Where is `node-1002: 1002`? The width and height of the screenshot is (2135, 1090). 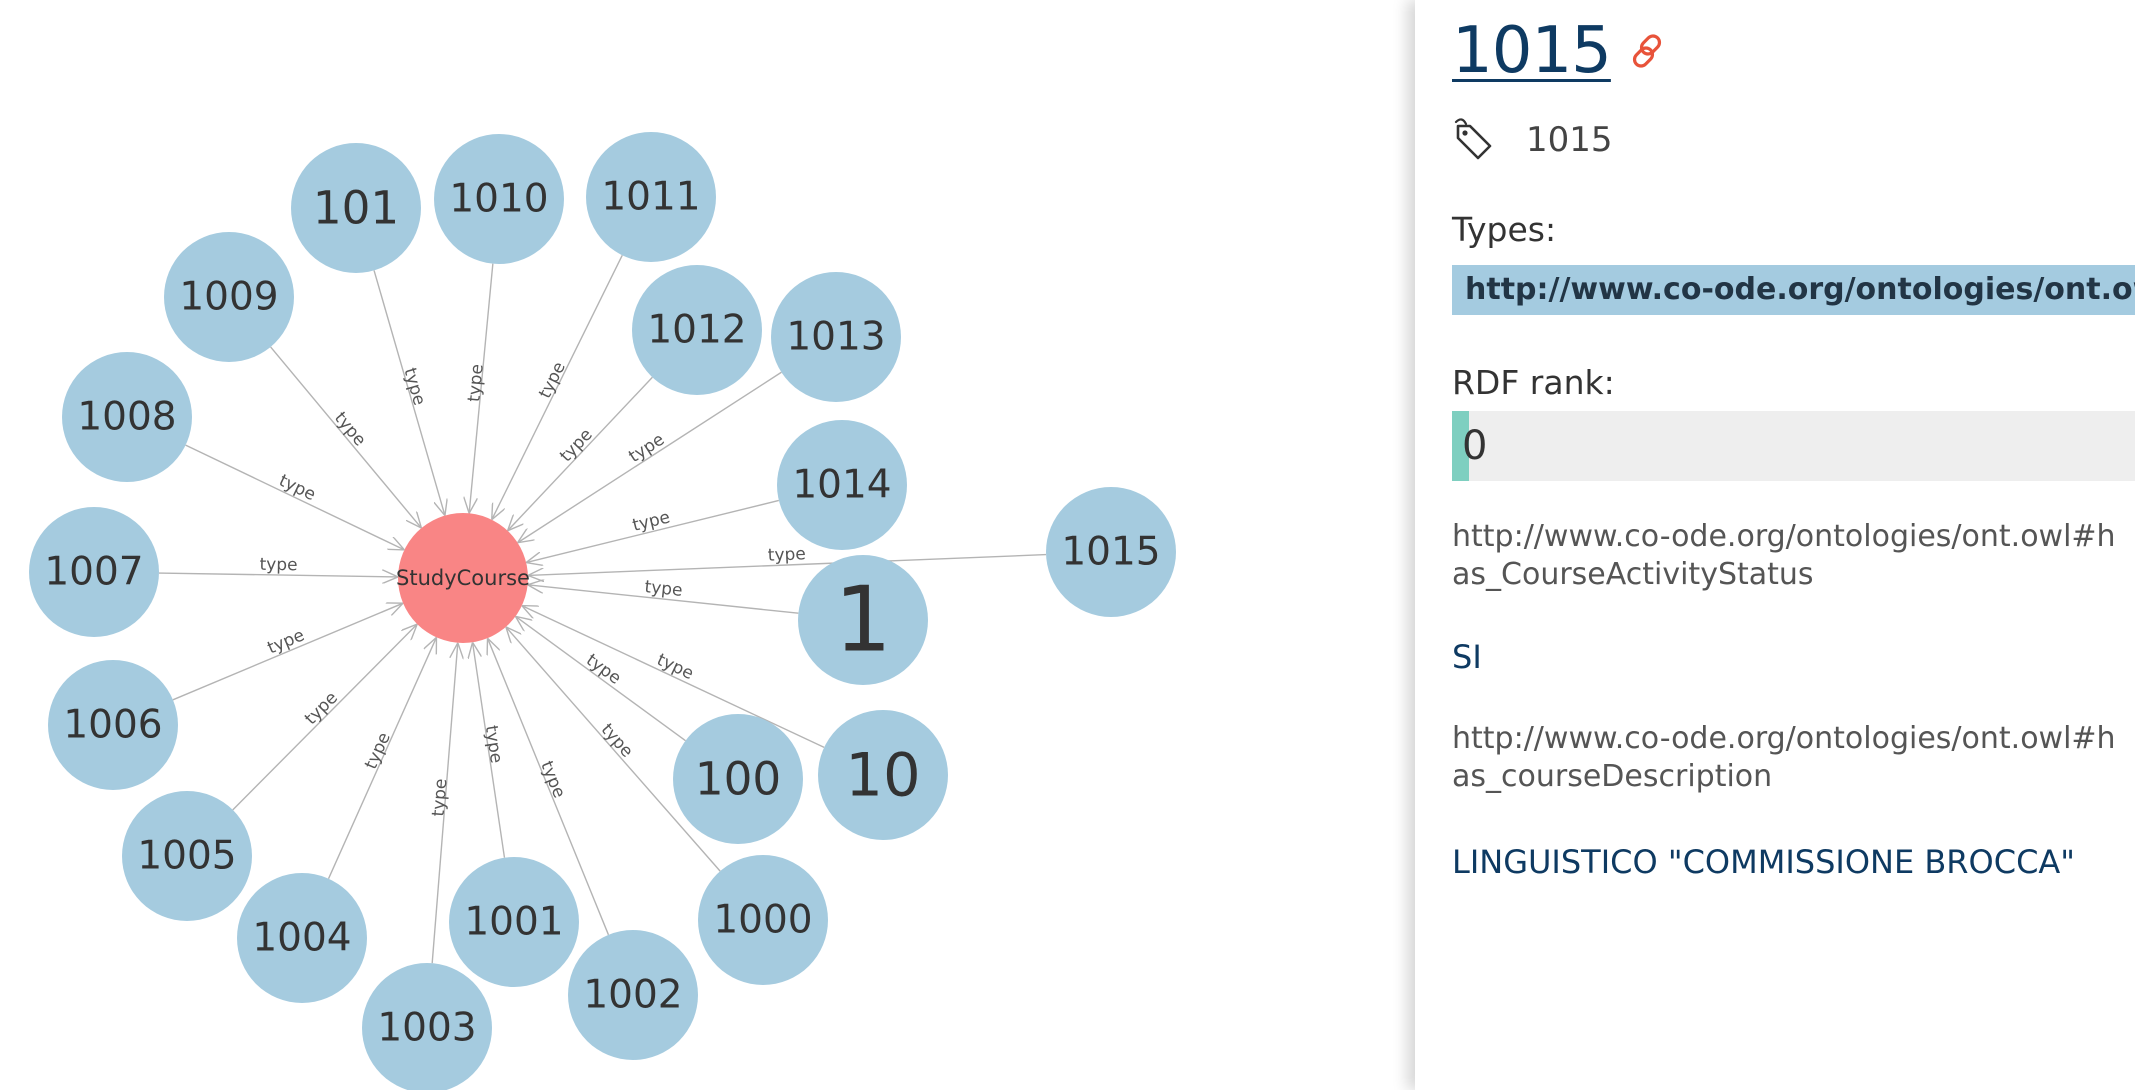
node-1002: 1002 is located at coordinates (633, 995).